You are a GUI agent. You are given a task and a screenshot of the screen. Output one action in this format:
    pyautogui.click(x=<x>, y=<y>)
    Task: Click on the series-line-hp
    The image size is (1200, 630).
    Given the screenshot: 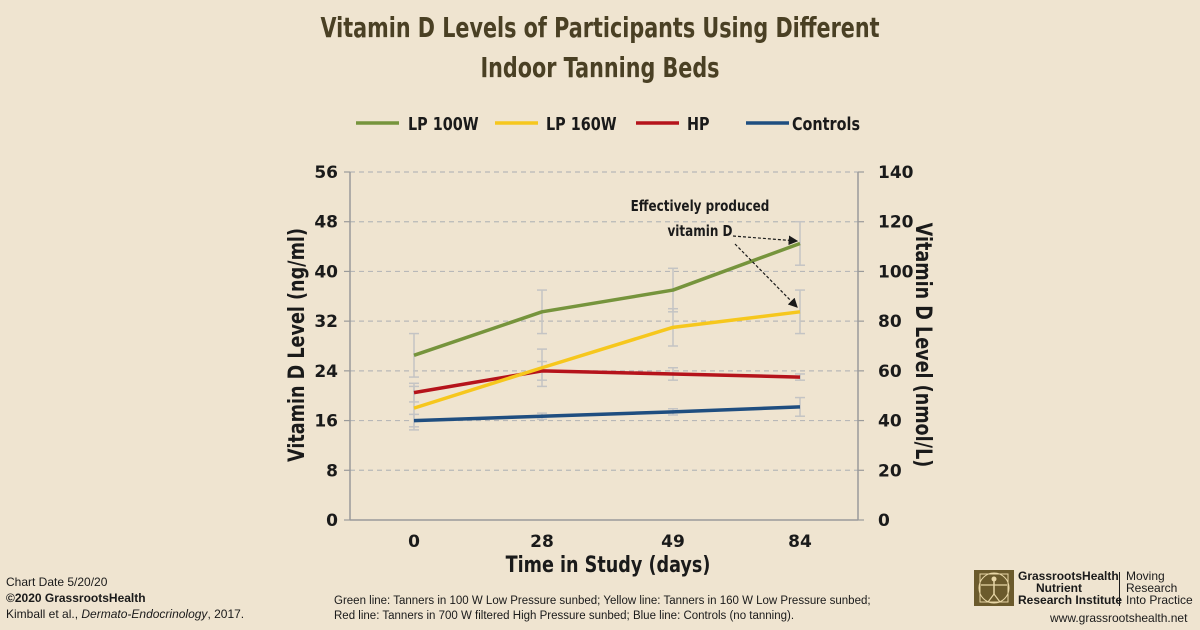 What is the action you would take?
    pyautogui.click(x=607, y=382)
    